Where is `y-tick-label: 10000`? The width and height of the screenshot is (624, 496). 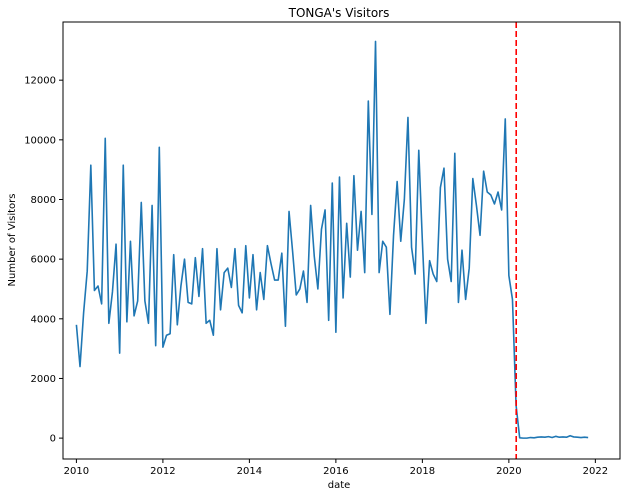
y-tick-label: 10000 is located at coordinates (40, 140).